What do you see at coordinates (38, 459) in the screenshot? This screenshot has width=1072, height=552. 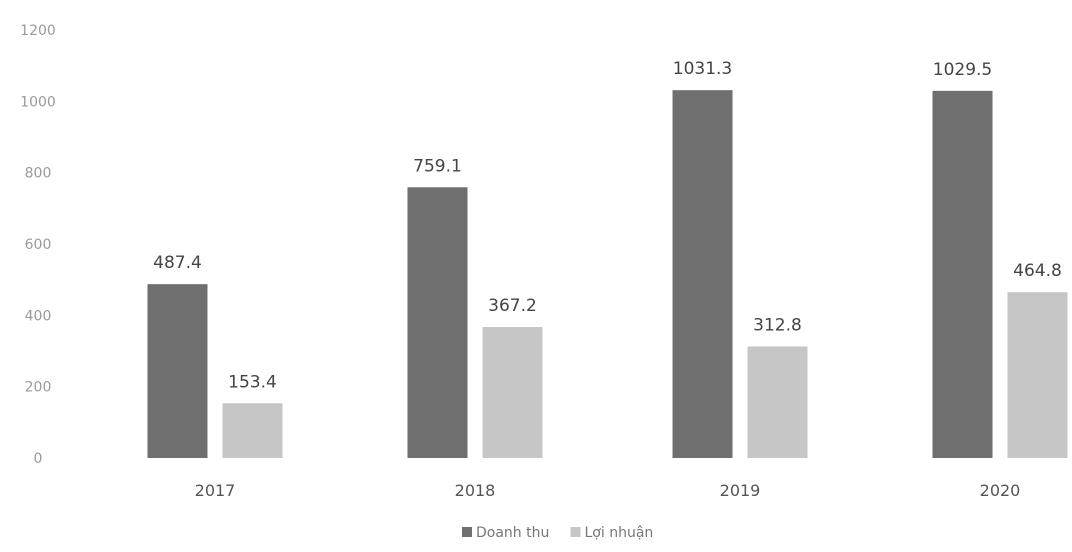 I see `y-tick-label-0: 0` at bounding box center [38, 459].